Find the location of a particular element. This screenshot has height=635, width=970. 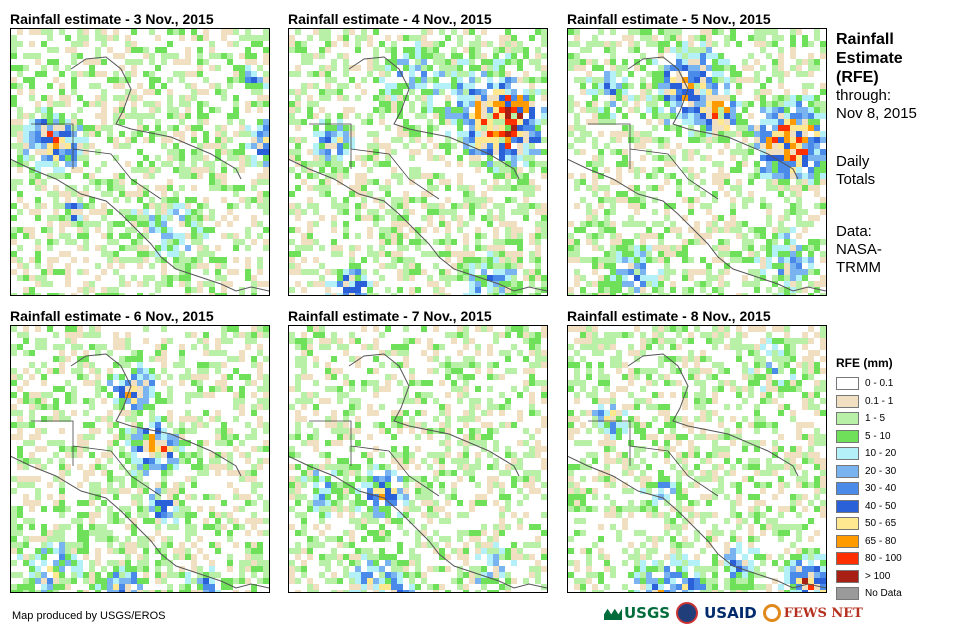

panel-nov-5: Rainfall estimate - 5 Nov., 2015 is located at coordinates (697, 153).